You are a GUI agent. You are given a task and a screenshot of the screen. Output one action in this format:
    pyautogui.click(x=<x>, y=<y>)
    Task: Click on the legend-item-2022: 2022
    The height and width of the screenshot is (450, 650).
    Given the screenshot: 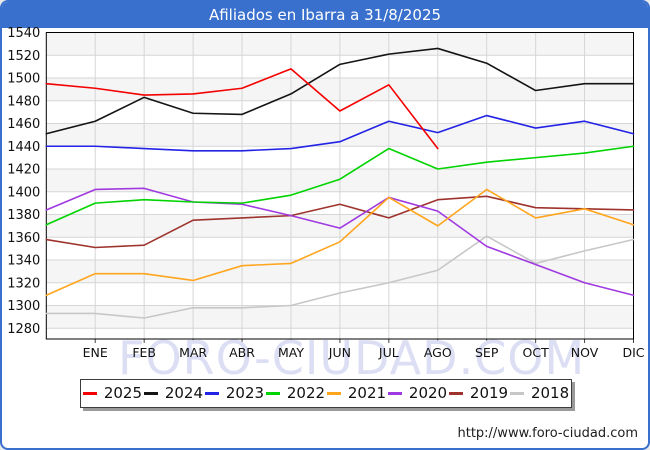 What is the action you would take?
    pyautogui.click(x=295, y=393)
    